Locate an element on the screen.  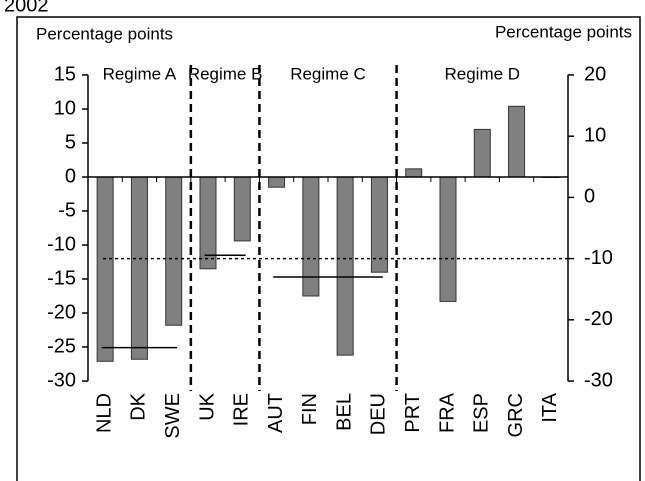
y-tick-label: 0 is located at coordinates (70, 176).